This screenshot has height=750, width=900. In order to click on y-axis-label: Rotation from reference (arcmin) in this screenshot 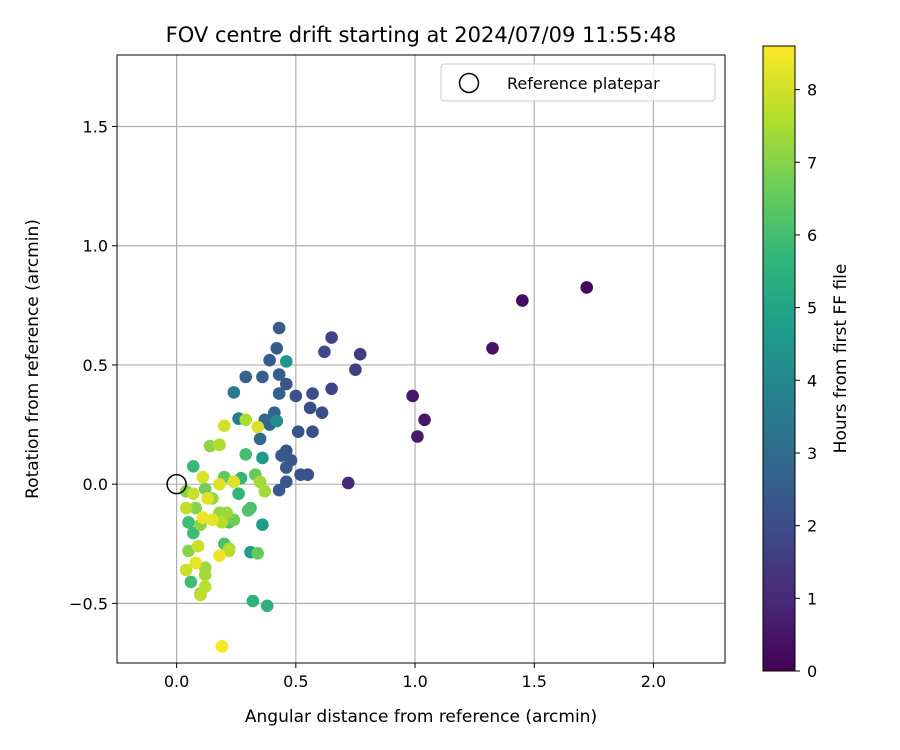, I will do `click(33, 359)`.